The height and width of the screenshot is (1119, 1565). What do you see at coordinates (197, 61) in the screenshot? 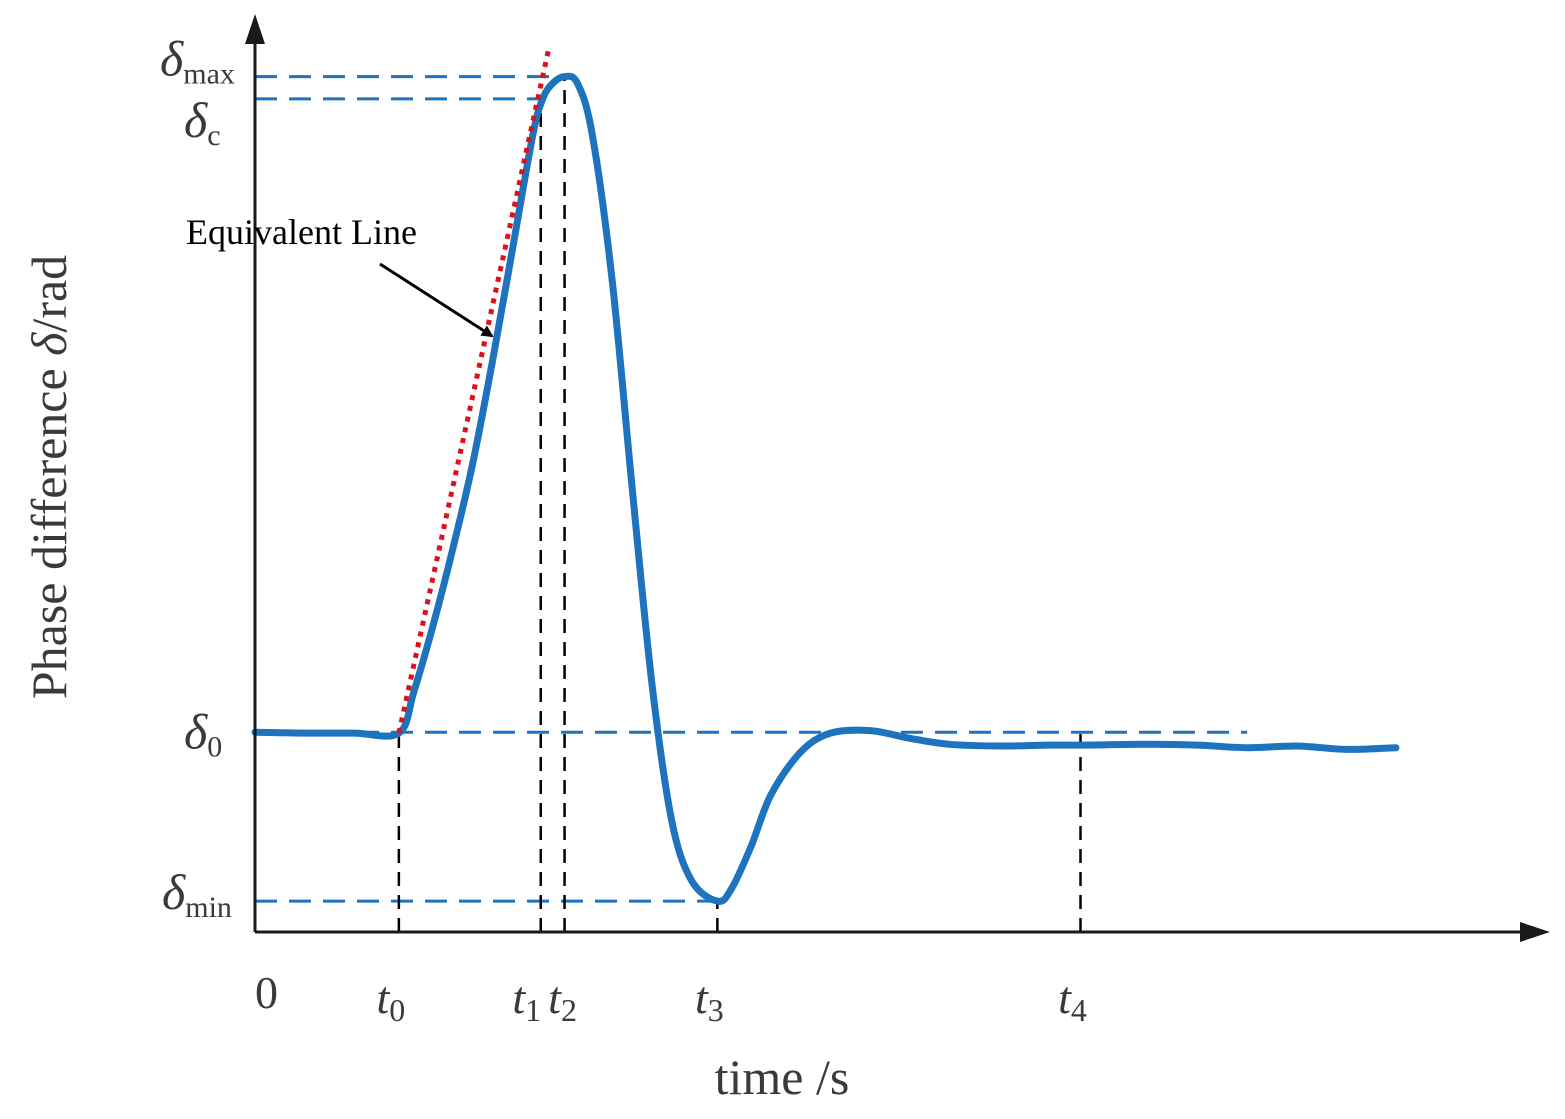
I see `y-level-label-max: δmax` at bounding box center [197, 61].